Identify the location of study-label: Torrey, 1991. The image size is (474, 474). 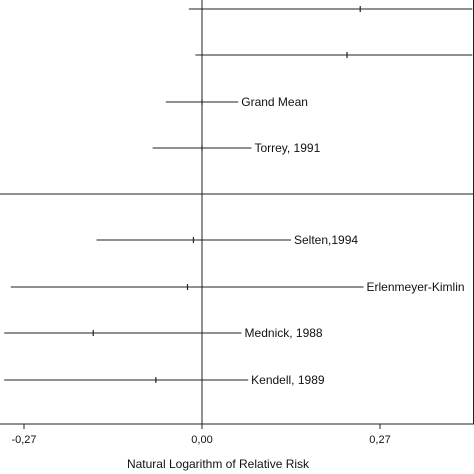
(287, 148).